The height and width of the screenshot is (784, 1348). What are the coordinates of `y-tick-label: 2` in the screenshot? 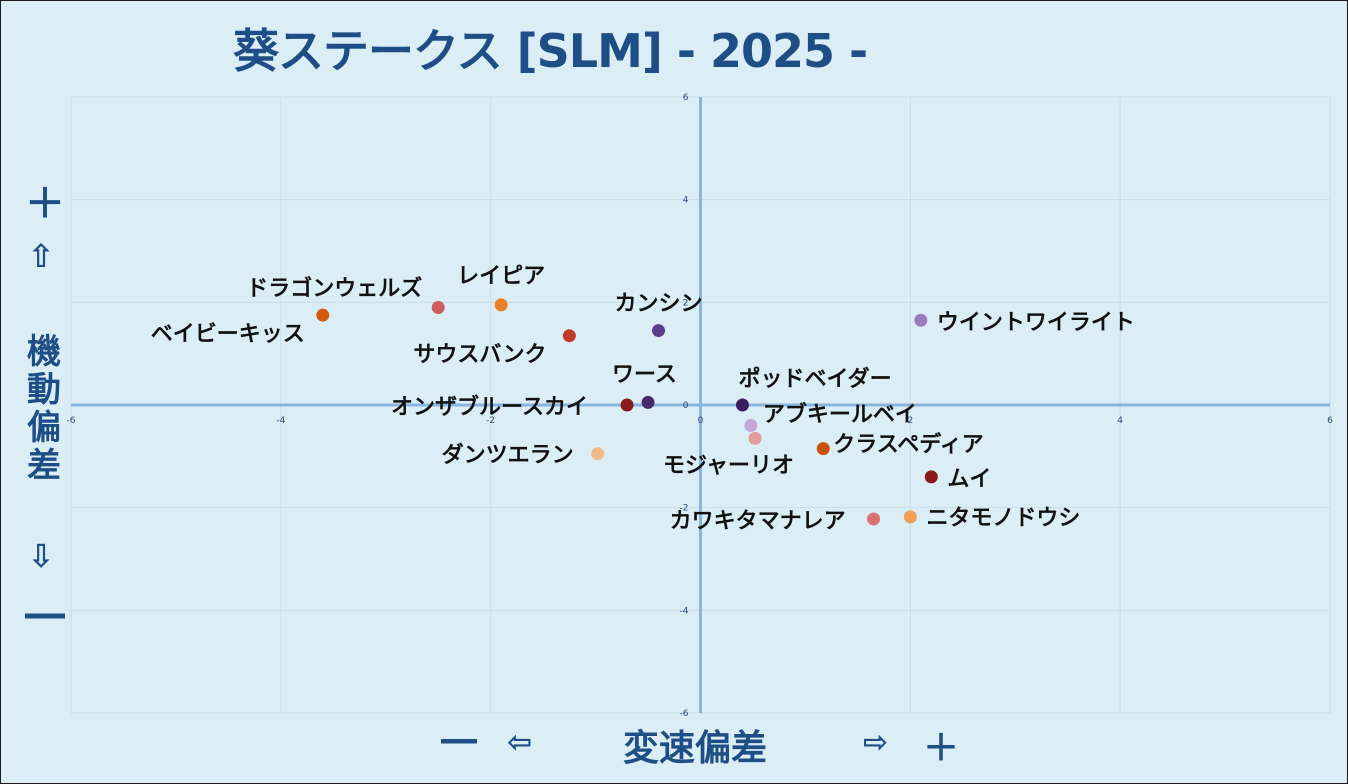 It's located at (686, 303).